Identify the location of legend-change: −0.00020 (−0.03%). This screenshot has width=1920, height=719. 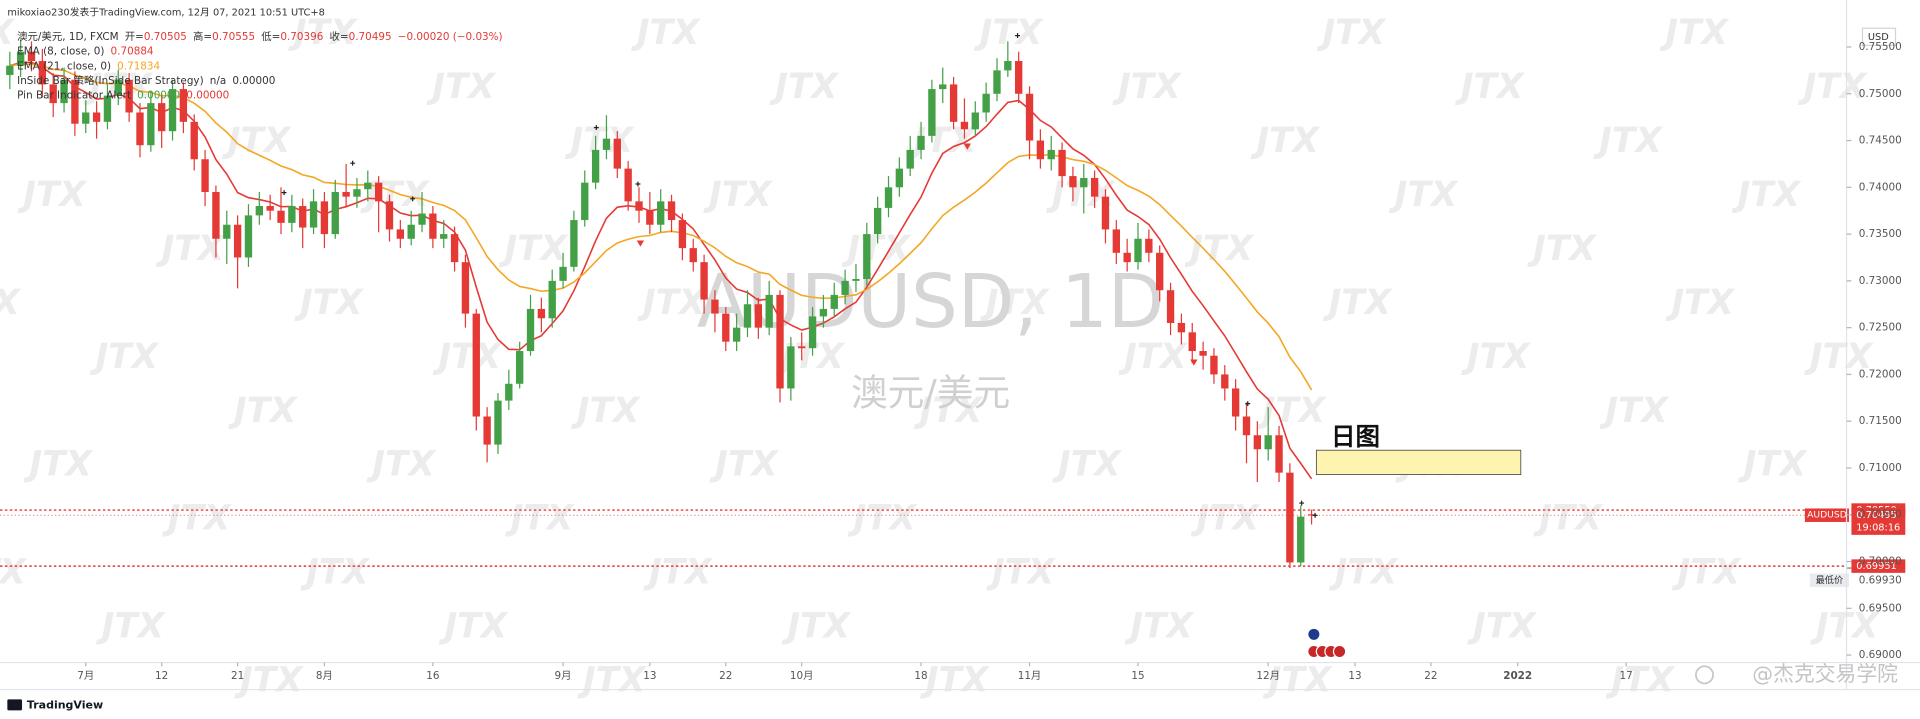
(450, 37).